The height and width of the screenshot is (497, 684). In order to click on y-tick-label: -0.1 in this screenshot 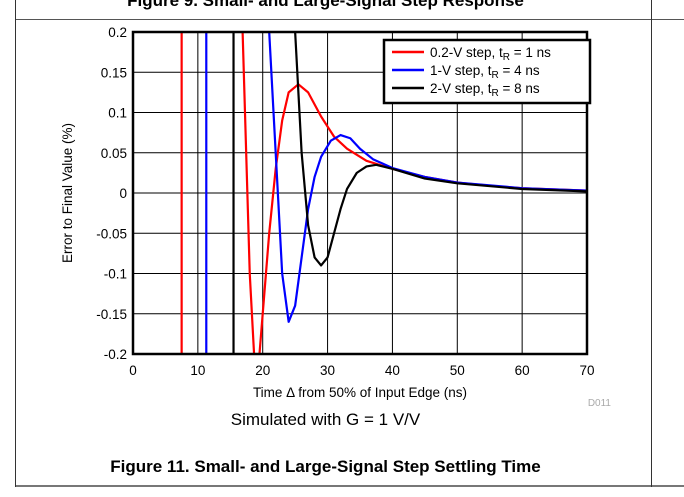, I will do `click(115, 274)`.